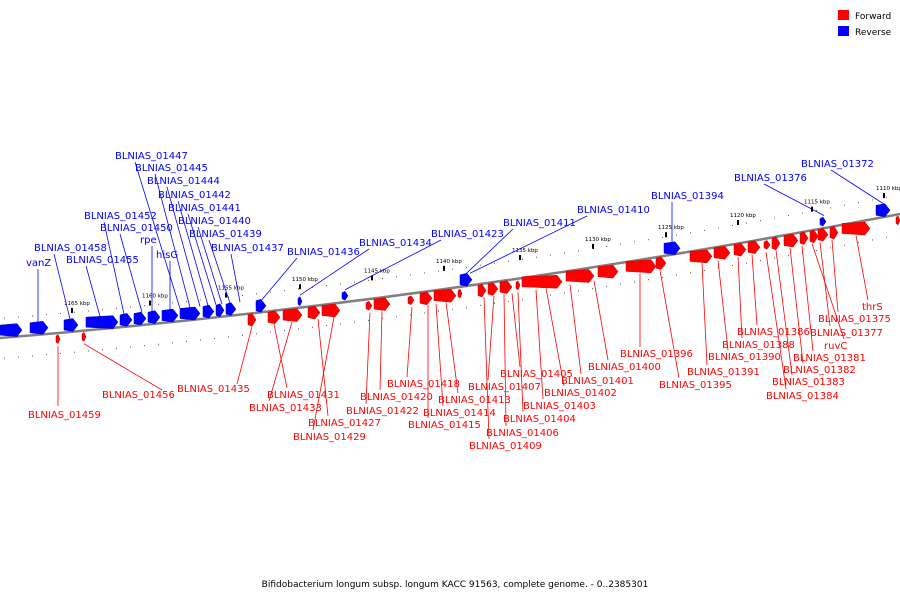  I want to click on gene-label: BLNIAS_01413, so click(474, 400).